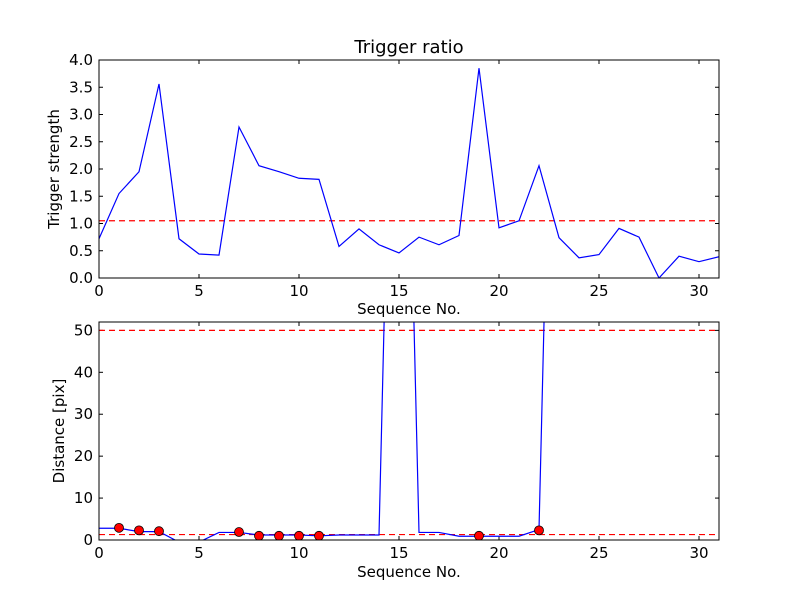 This screenshot has height=600, width=800. I want to click on y-tick-label: 2.0, so click(81, 169).